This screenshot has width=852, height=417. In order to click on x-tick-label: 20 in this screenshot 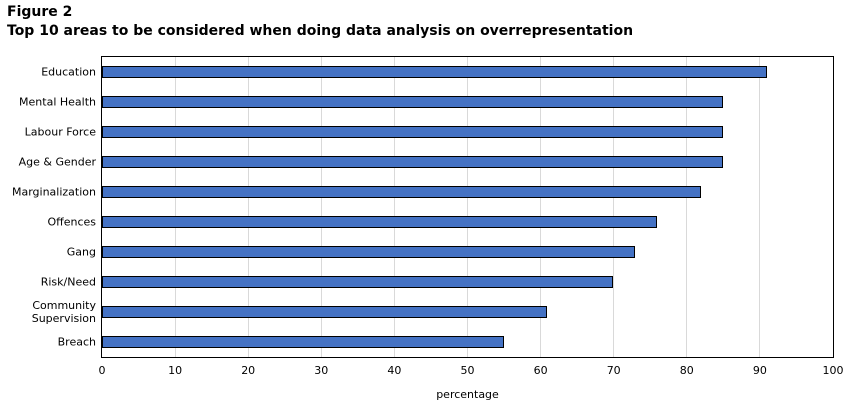, I will do `click(248, 370)`.